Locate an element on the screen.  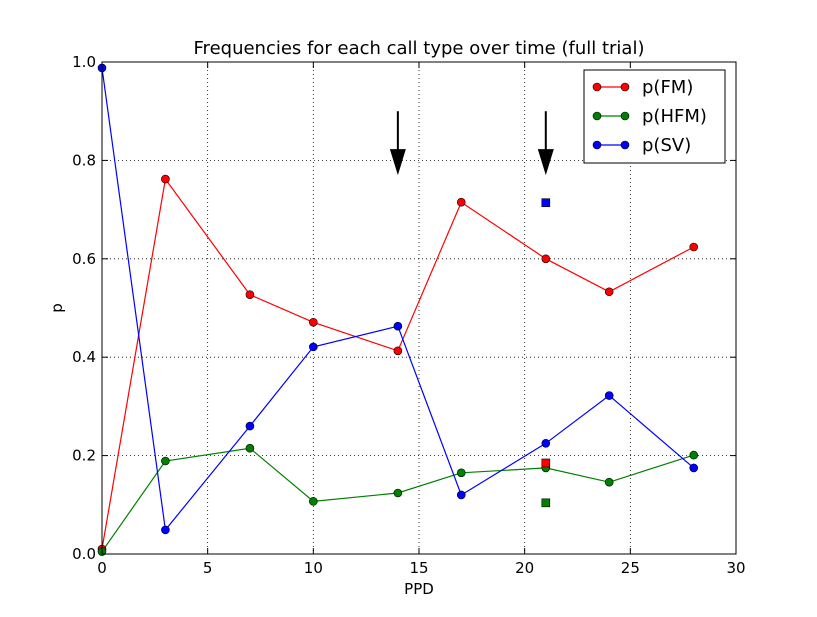
x-tick-label: 20 is located at coordinates (524, 568).